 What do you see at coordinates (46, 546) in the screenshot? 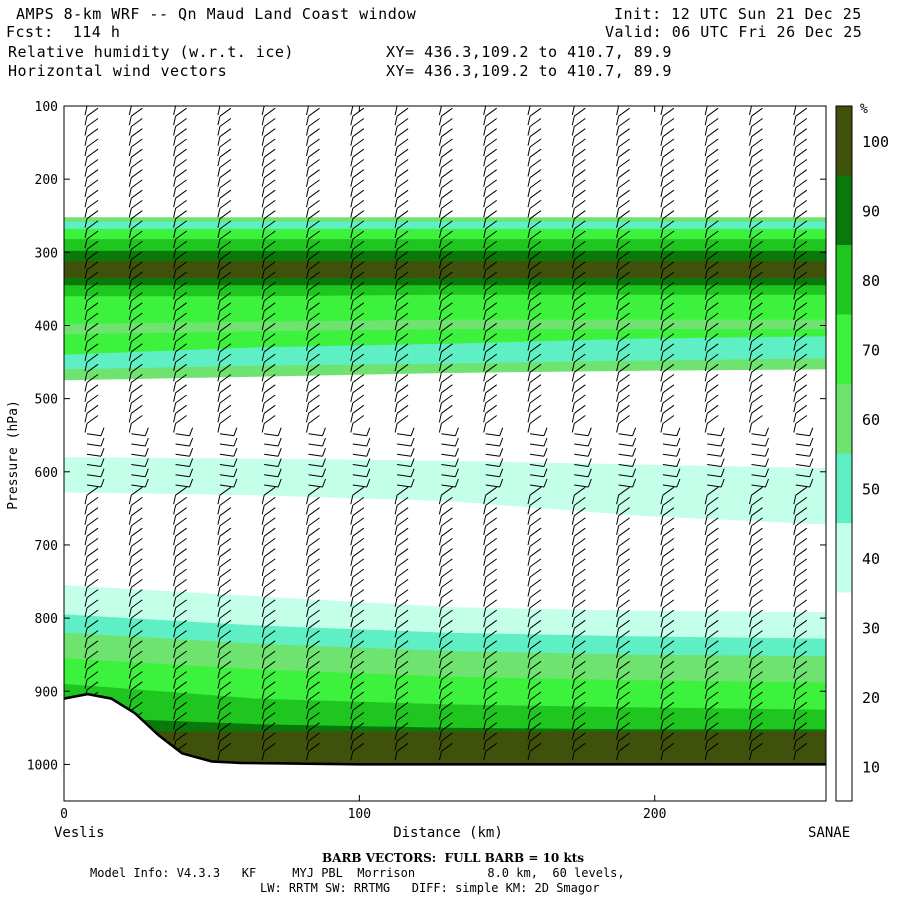
I see `y-tick-label: 700` at bounding box center [46, 546].